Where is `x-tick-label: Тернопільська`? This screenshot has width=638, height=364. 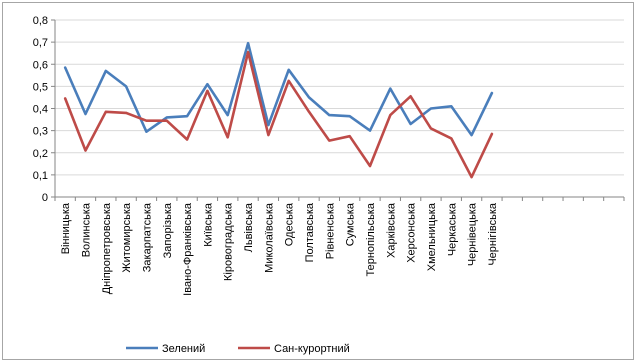
x-tick-label: Тернопільська is located at coordinates (371, 239).